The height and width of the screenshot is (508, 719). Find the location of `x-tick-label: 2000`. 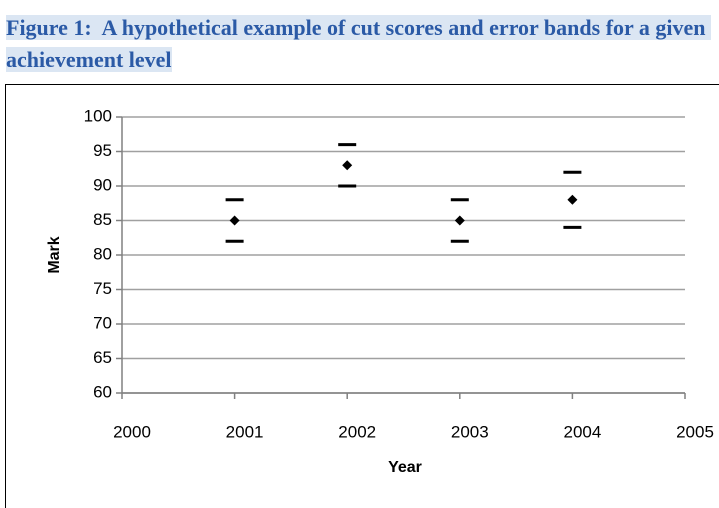

x-tick-label: 2000 is located at coordinates (132, 431).